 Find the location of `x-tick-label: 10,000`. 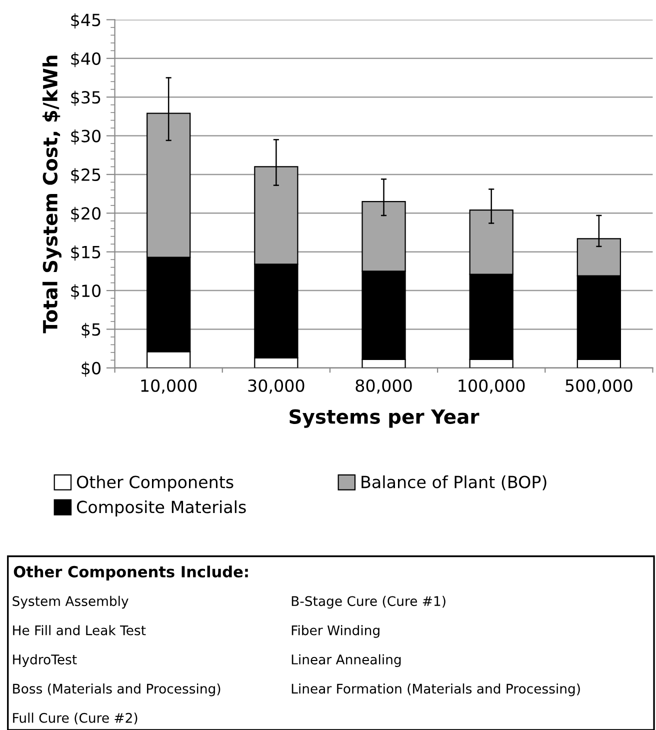

x-tick-label: 10,000 is located at coordinates (169, 386).